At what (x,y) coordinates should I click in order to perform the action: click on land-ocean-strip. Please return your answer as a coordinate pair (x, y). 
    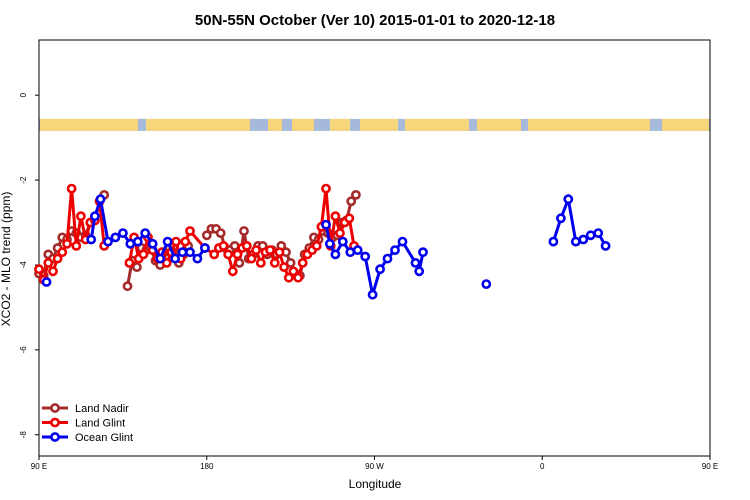
    Looking at the image, I should click on (374, 124).